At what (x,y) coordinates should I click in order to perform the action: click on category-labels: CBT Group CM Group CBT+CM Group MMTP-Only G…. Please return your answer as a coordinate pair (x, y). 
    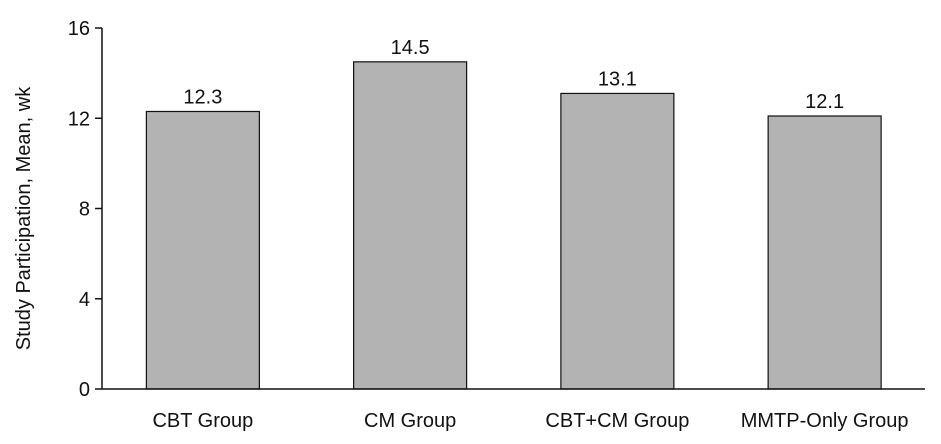
    Looking at the image, I should click on (530, 421).